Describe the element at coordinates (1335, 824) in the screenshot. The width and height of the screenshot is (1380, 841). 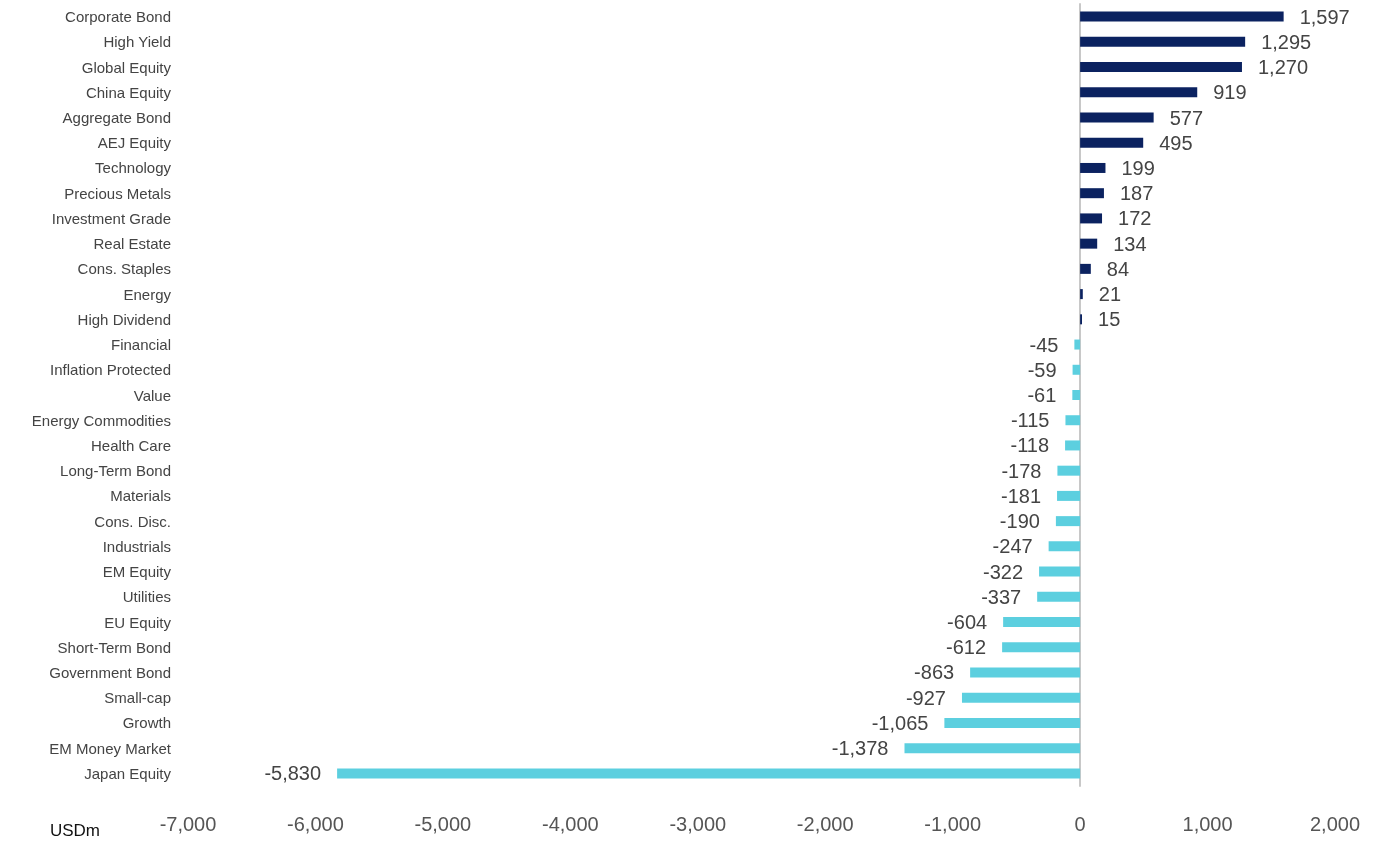
I see `x-tick-label: 2,000` at that location.